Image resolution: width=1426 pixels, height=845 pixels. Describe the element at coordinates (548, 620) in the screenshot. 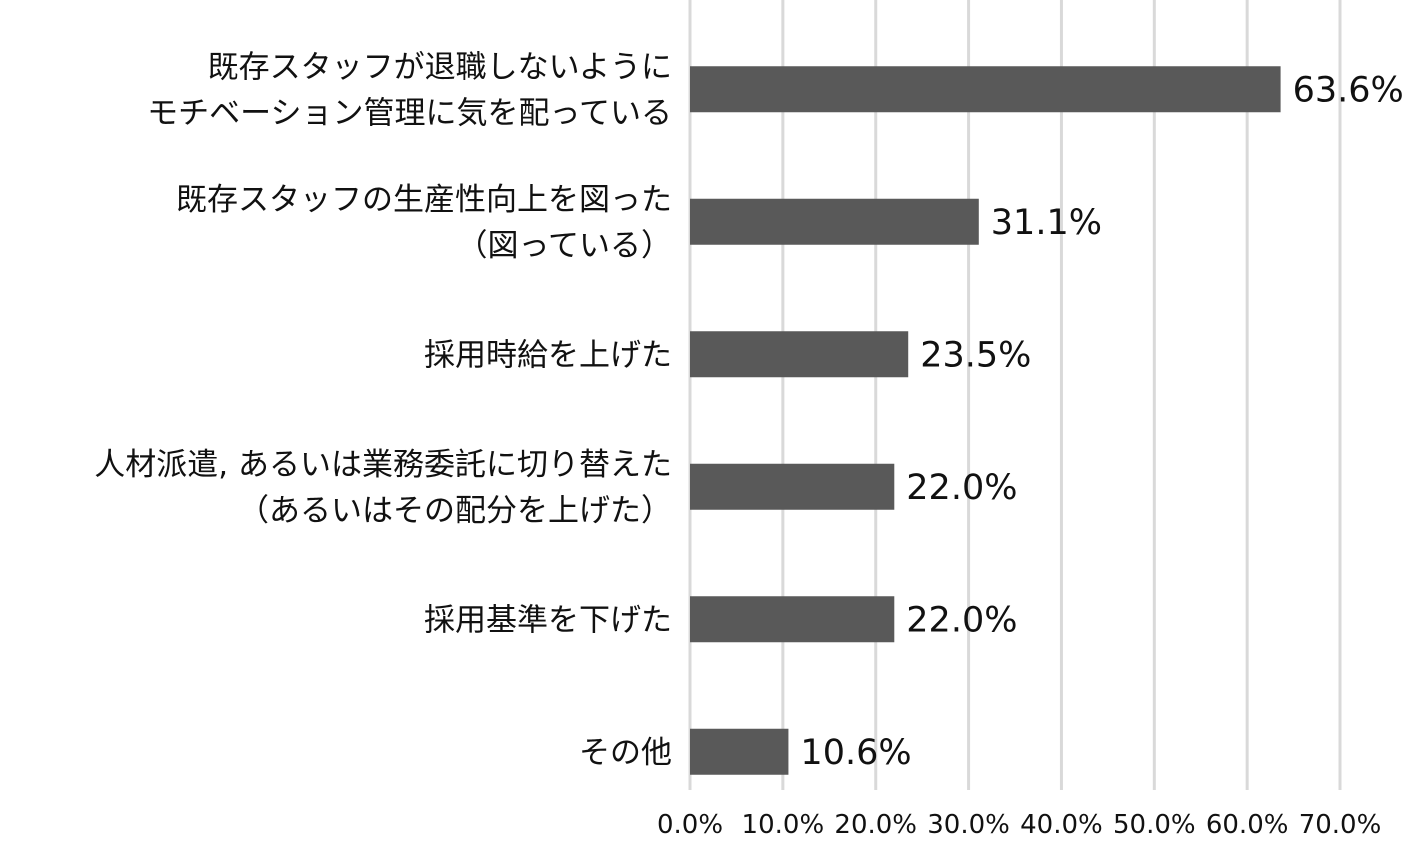

I see `category-label: 採用基準を下げた` at that location.